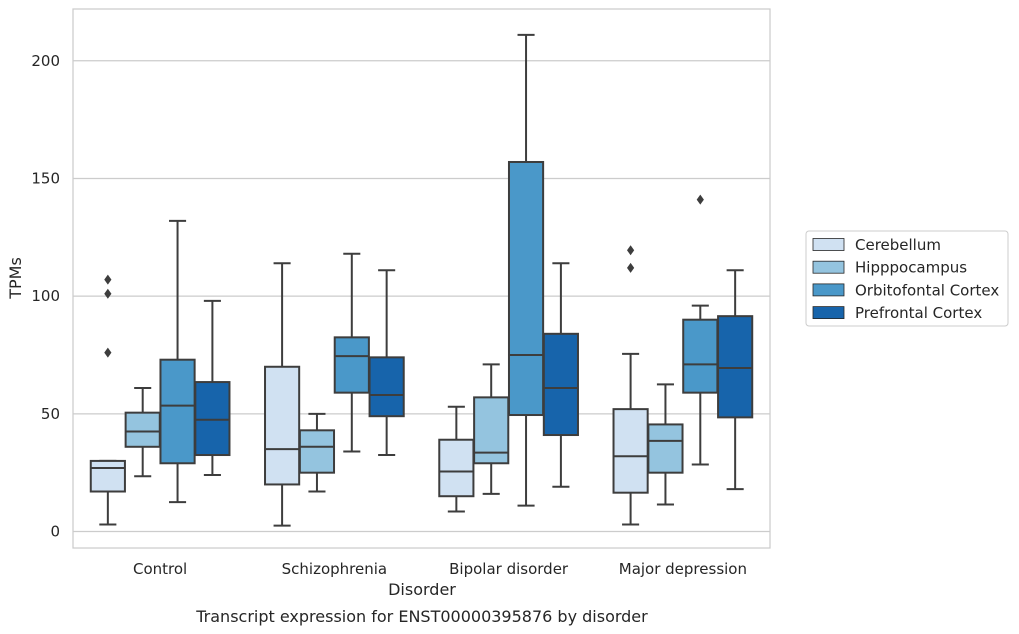 The height and width of the screenshot is (634, 1019). What do you see at coordinates (509, 569) in the screenshot?
I see `x-tick-label: Bipolar disorder` at bounding box center [509, 569].